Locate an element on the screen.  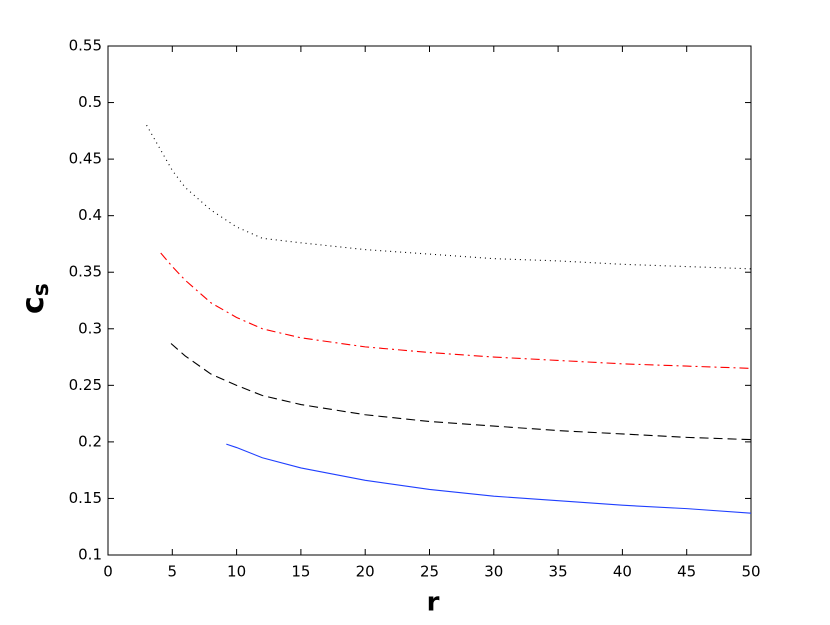
y-label-subscript: s is located at coordinates (41, 289).